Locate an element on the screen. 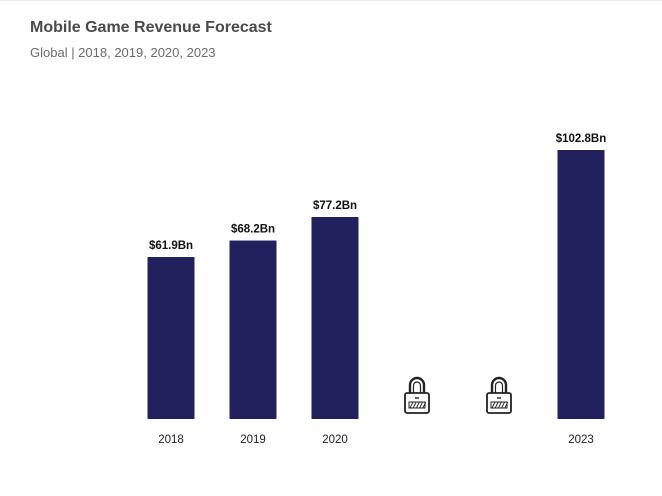  x-tick-label-2020: 2020 is located at coordinates (335, 440).